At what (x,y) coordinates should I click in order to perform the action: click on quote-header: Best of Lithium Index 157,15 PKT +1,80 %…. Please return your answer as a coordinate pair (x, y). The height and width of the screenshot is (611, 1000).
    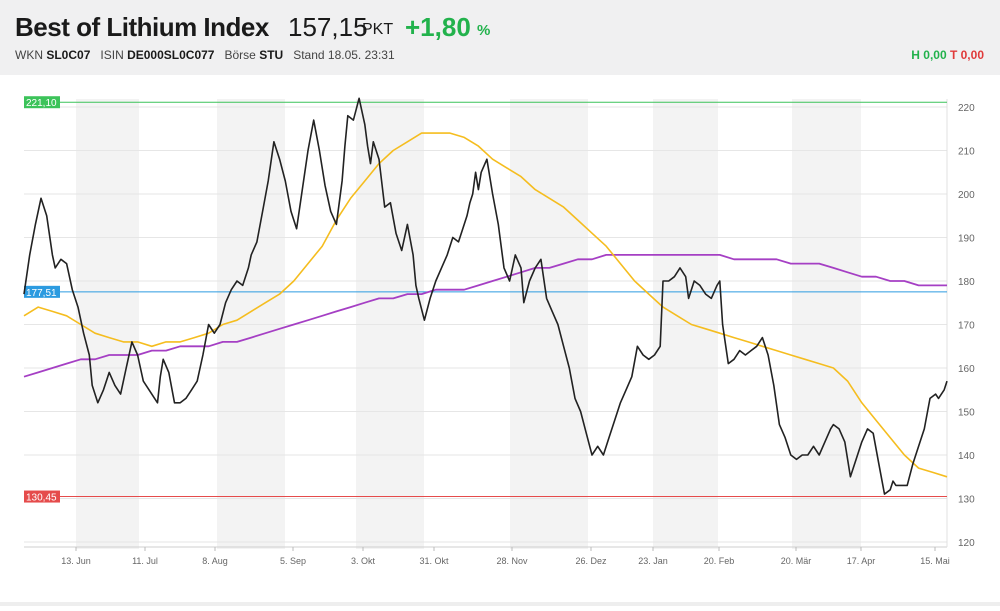
    Looking at the image, I should click on (500, 37).